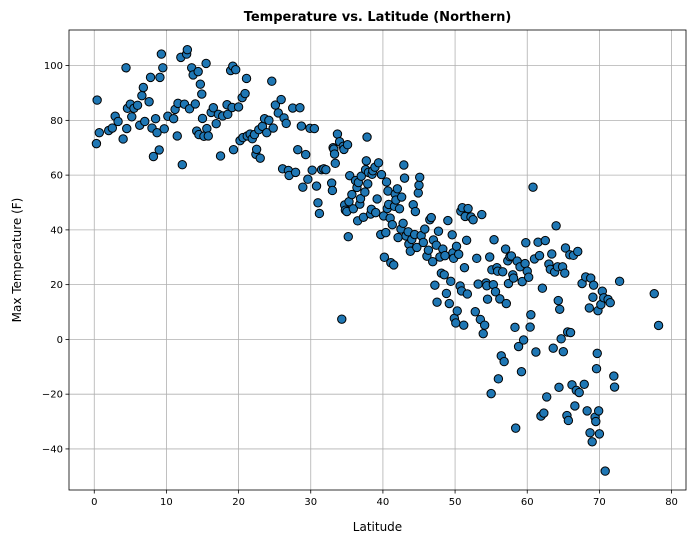 Image resolution: width=698 pixels, height=545 pixels. Describe the element at coordinates (94, 502) in the screenshot. I see `x-tick-label: 0` at that location.